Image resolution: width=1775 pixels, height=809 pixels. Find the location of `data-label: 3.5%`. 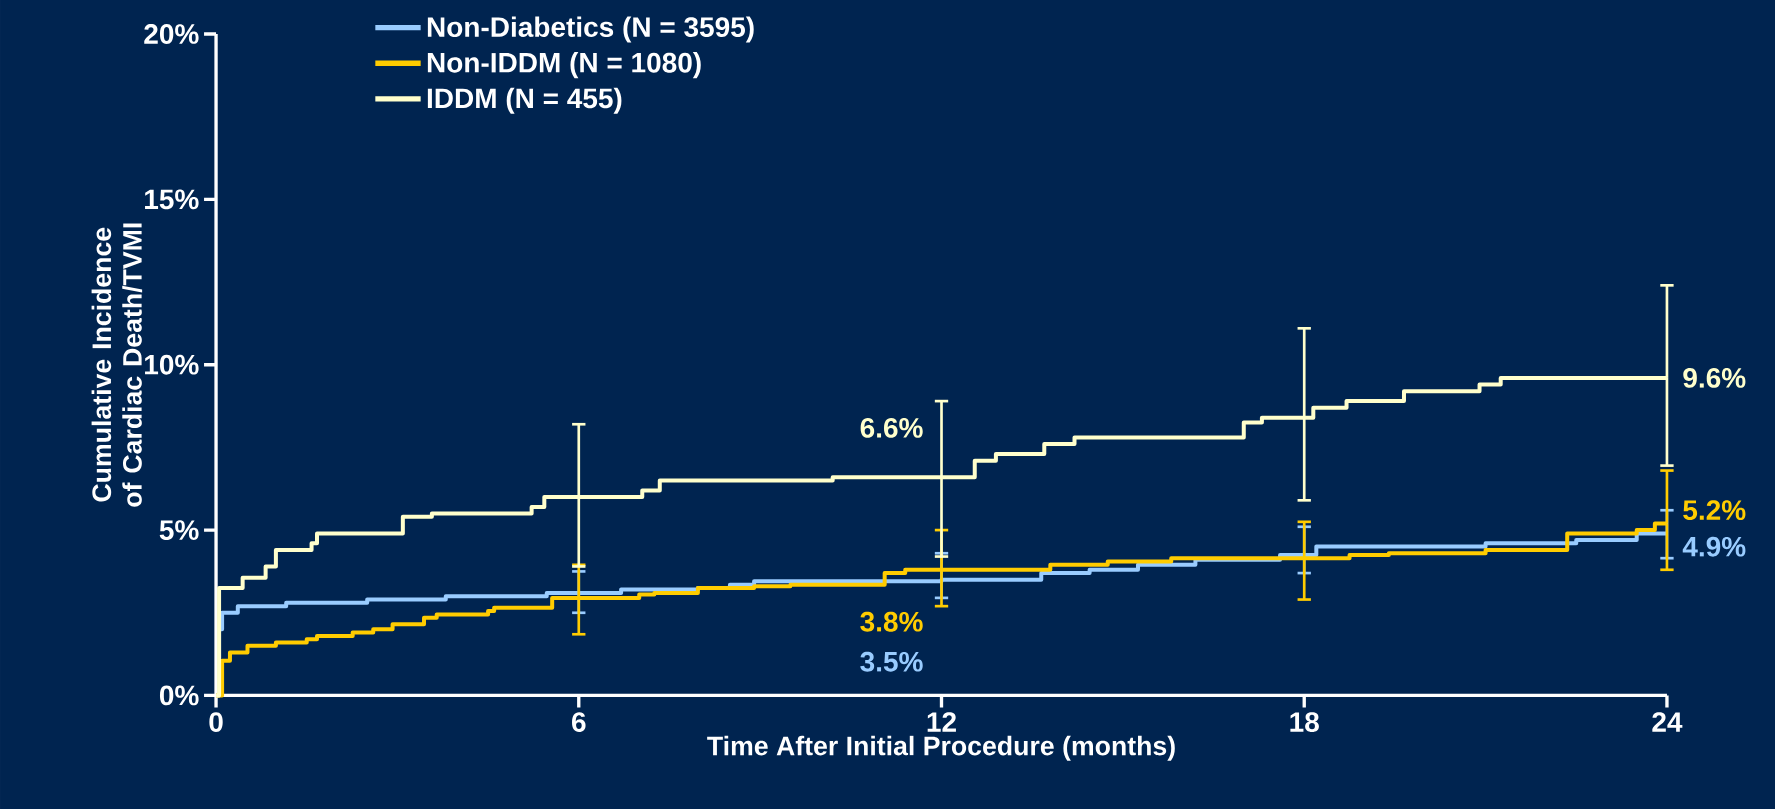

data-label: 3.5% is located at coordinates (891, 661).